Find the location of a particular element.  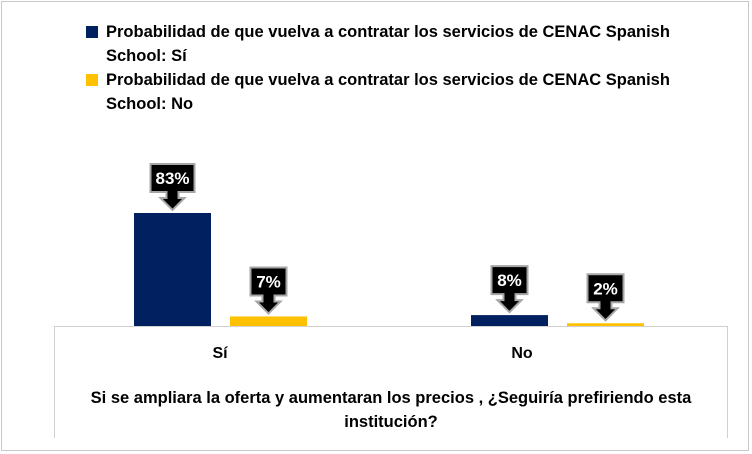

data-label: 2% is located at coordinates (605, 288).